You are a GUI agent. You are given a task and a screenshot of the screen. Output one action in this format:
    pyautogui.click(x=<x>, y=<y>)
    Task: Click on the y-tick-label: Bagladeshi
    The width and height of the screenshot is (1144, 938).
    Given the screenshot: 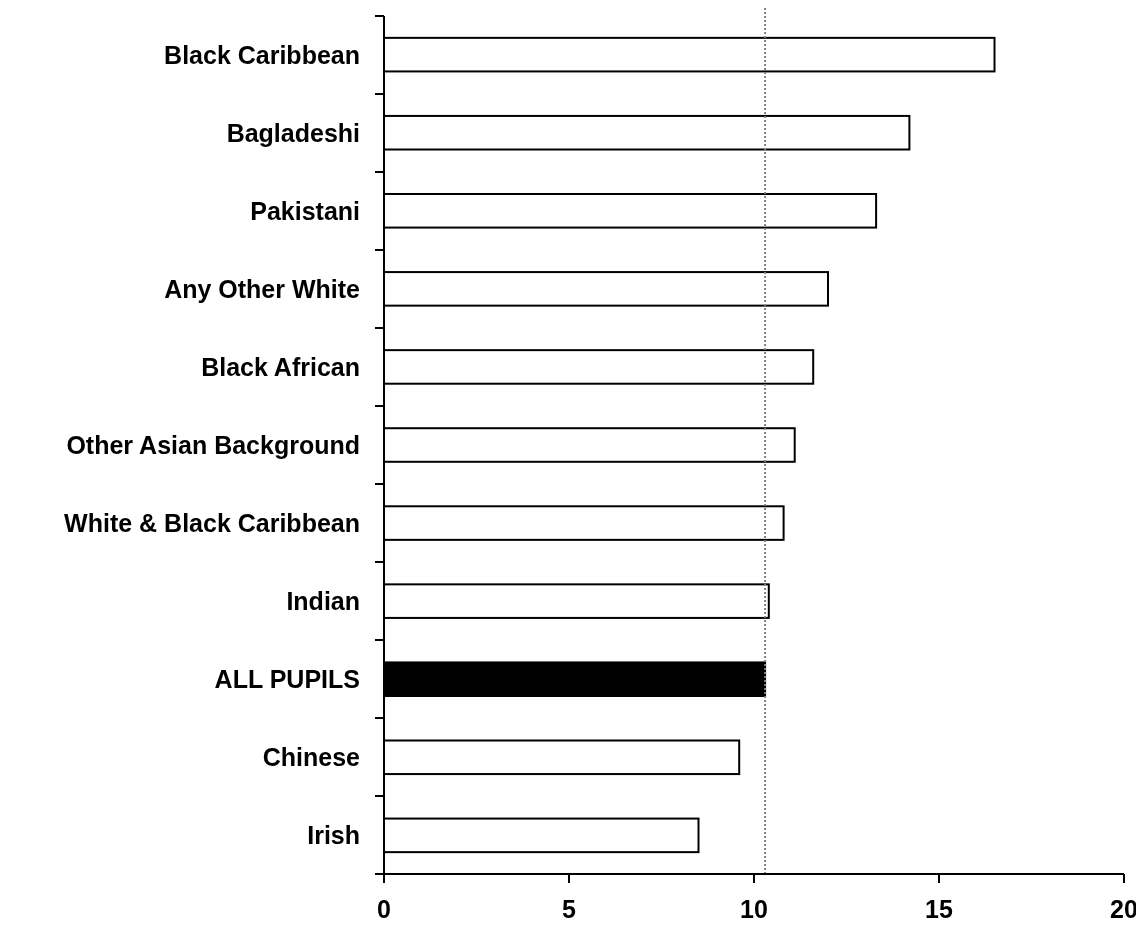 What is the action you would take?
    pyautogui.click(x=293, y=132)
    